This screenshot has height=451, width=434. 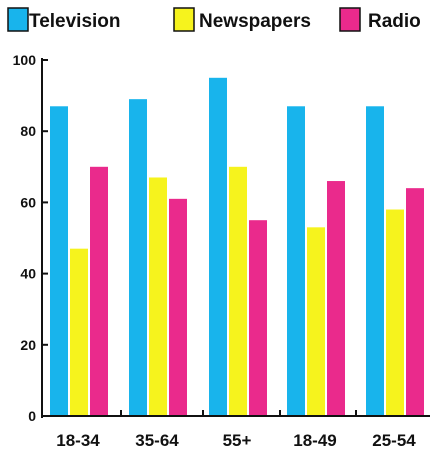 I want to click on legend-swatch-radio, so click(x=350, y=19).